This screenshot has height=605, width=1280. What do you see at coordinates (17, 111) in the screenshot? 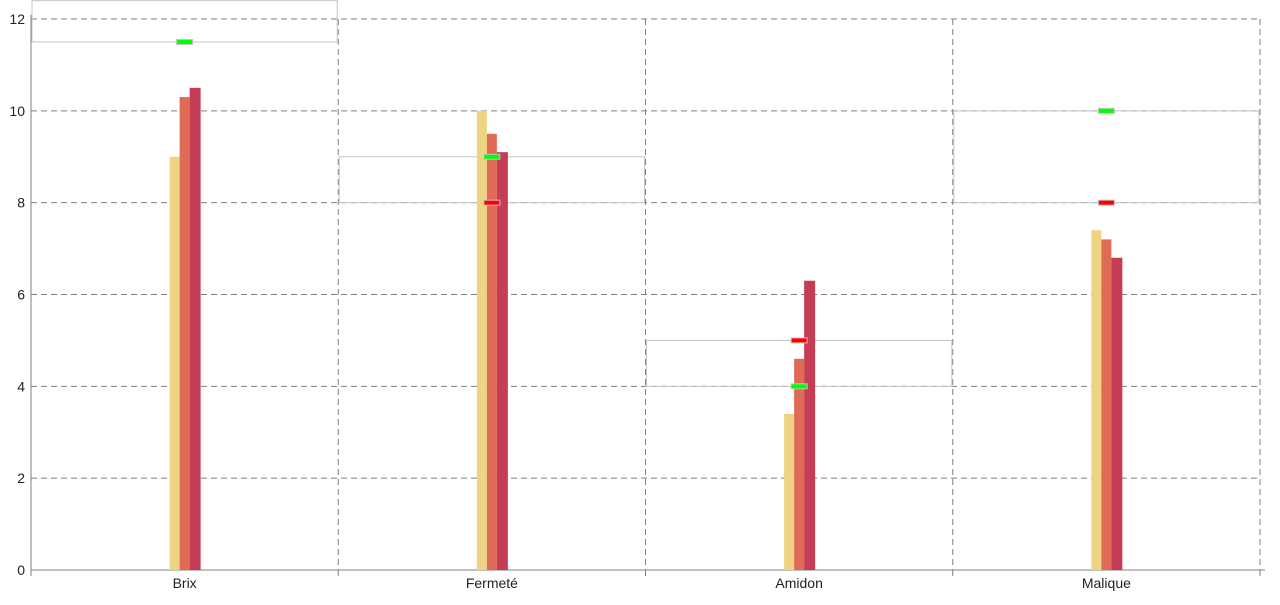
I see `y-tick-label: 10` at bounding box center [17, 111].